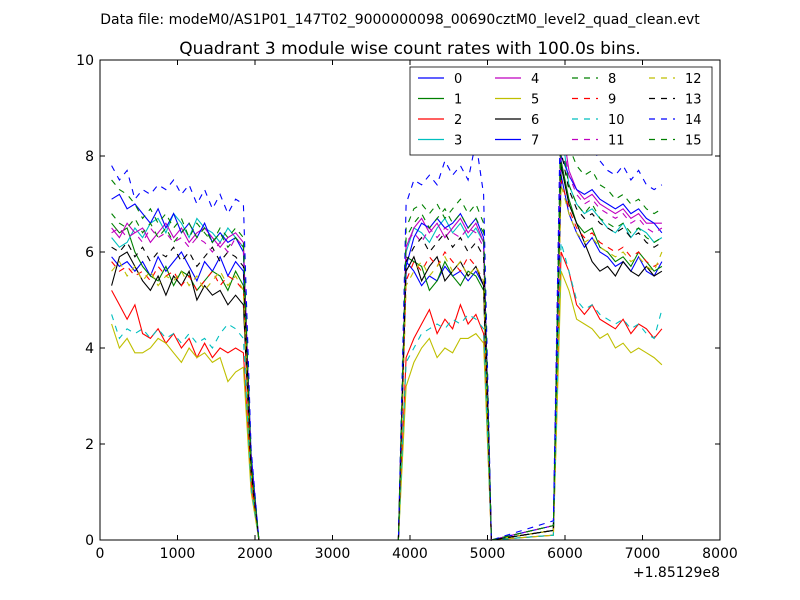 This screenshot has width=800, height=600. Describe the element at coordinates (89, 253) in the screenshot. I see `y-tick-label: 6` at that location.